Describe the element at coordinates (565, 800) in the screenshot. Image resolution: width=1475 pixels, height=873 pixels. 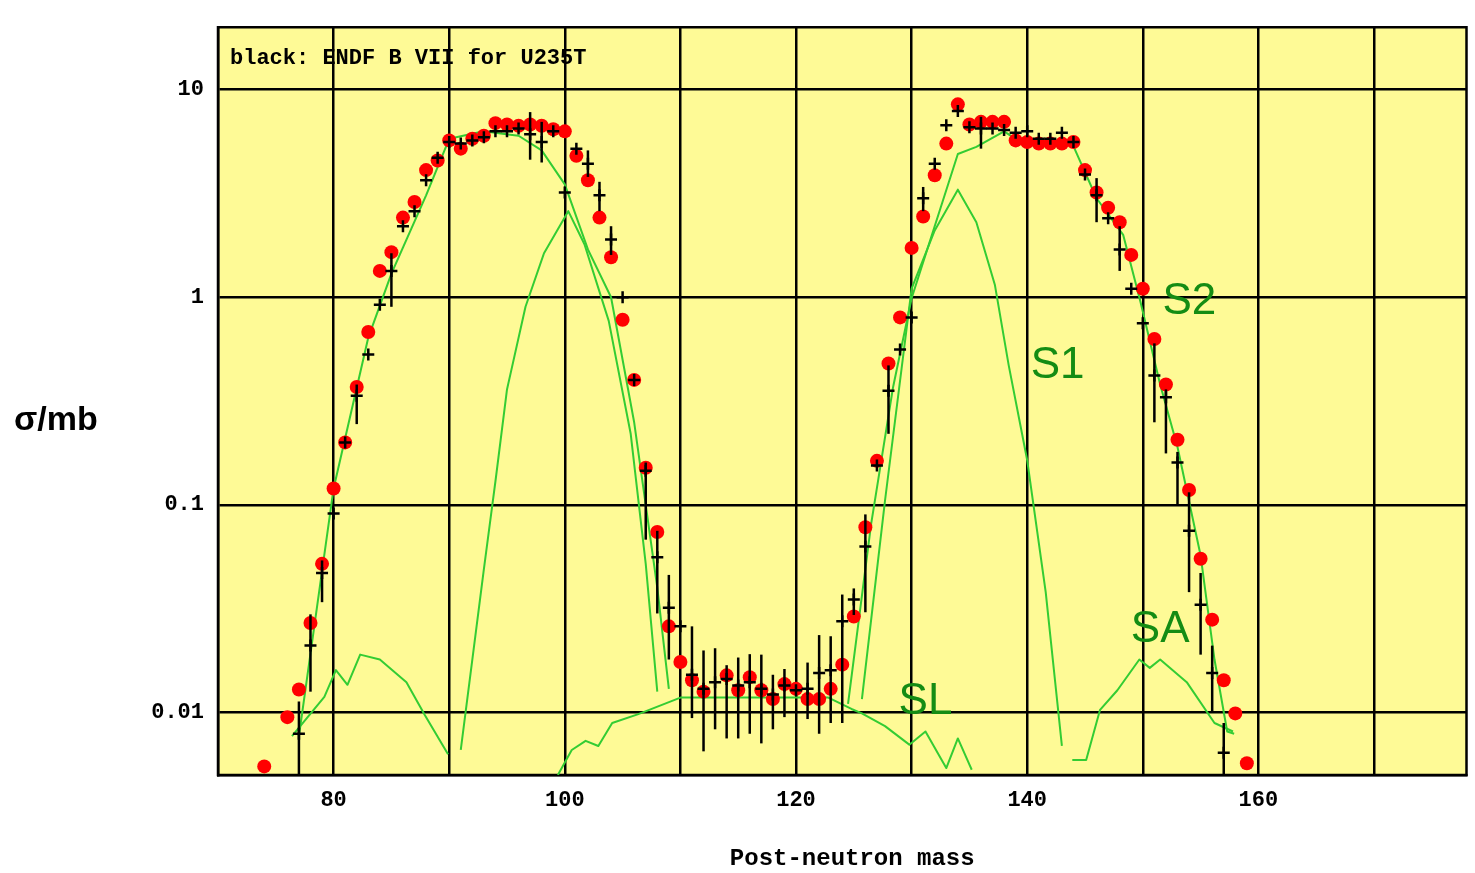
I see `x-tick-label: 100` at that location.